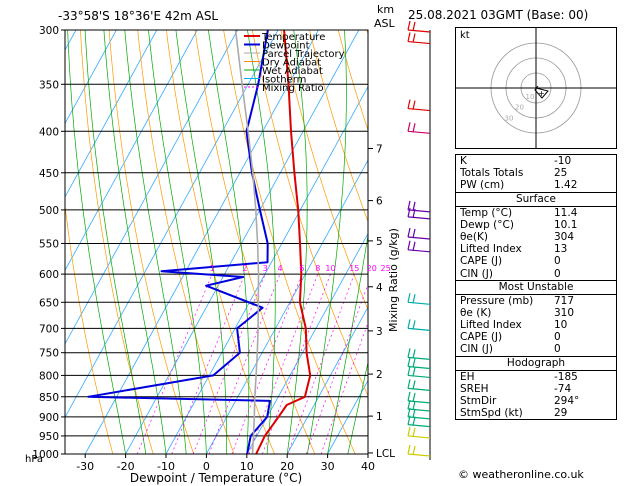 The width and height of the screenshot is (629, 486). What do you see at coordinates (536, 261) in the screenshot?
I see `table-row: CAPE (J) 0` at bounding box center [536, 261].